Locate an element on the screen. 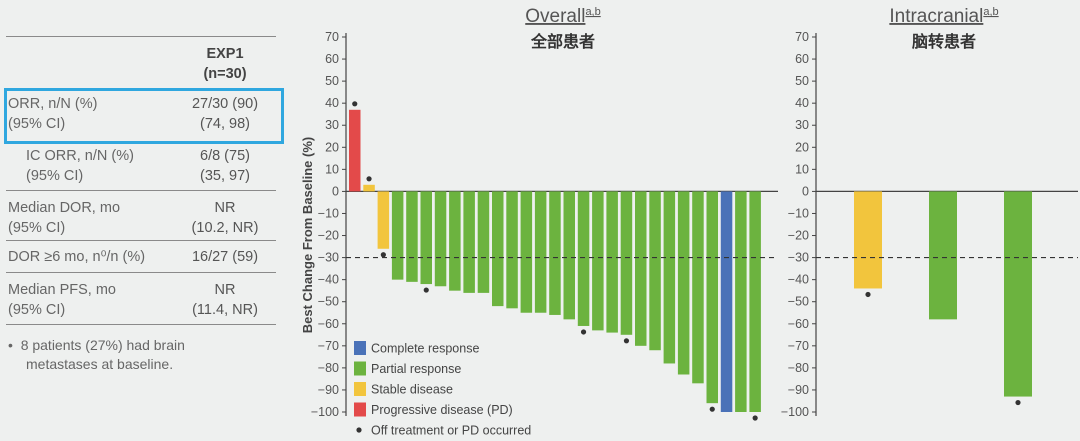 This screenshot has width=1080, height=441. orr-highlight-box is located at coordinates (144, 116).